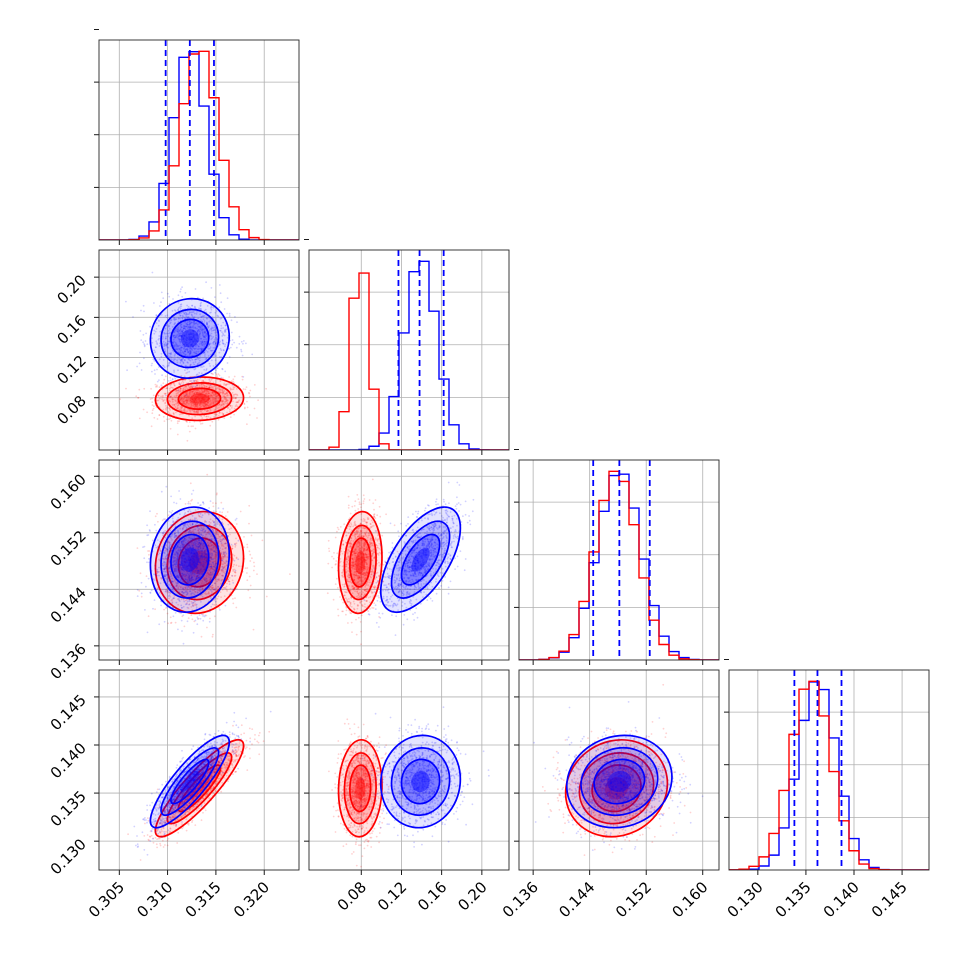  Describe the element at coordinates (392, 896) in the screenshot. I see `x-tick-label: 0.12` at that location.